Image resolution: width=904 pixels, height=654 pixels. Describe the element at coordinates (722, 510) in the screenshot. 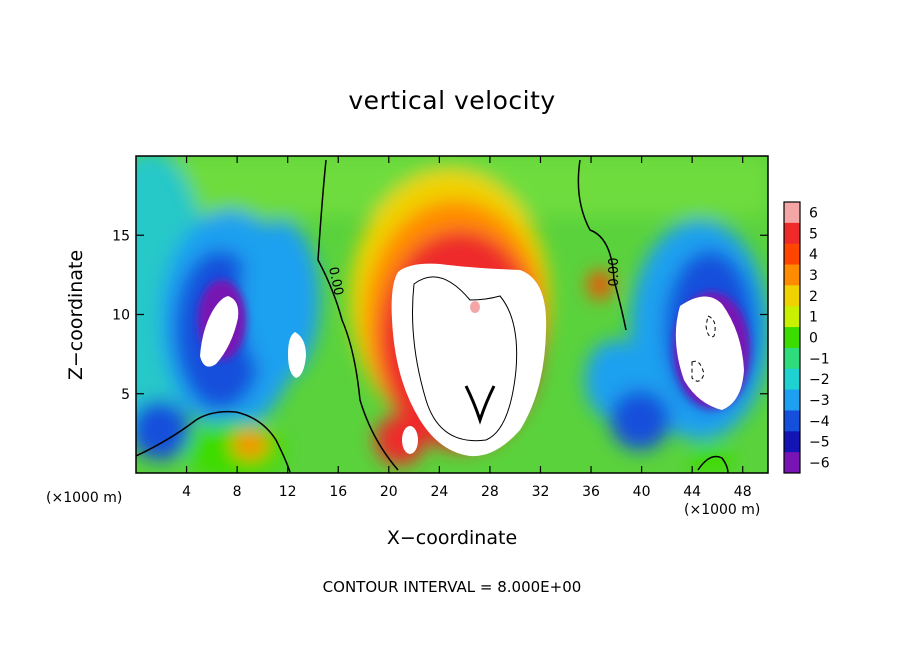

I see `x-unit-label-right: (×1000 m)` at that location.